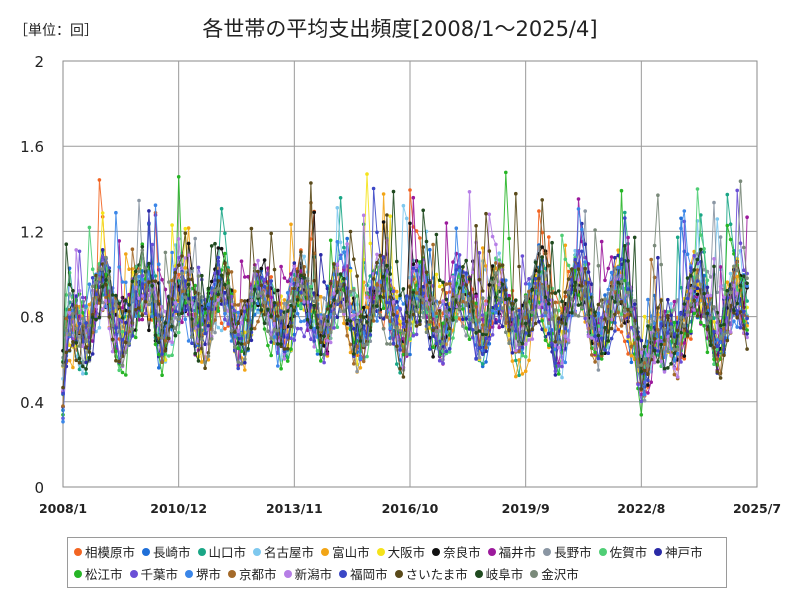  What do you see at coordinates (560, 574) in the screenshot?
I see `legend-label: 金沢市` at bounding box center [560, 574].